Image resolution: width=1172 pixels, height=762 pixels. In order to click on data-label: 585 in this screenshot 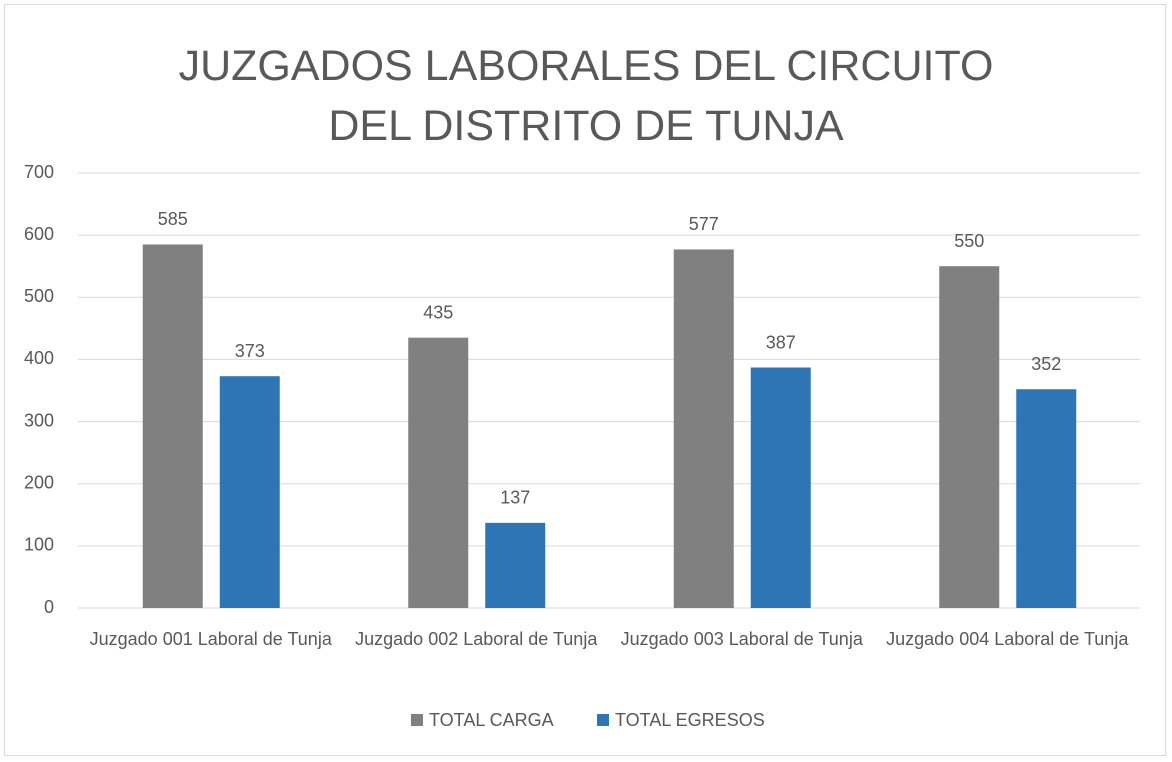, I will do `click(173, 219)`.